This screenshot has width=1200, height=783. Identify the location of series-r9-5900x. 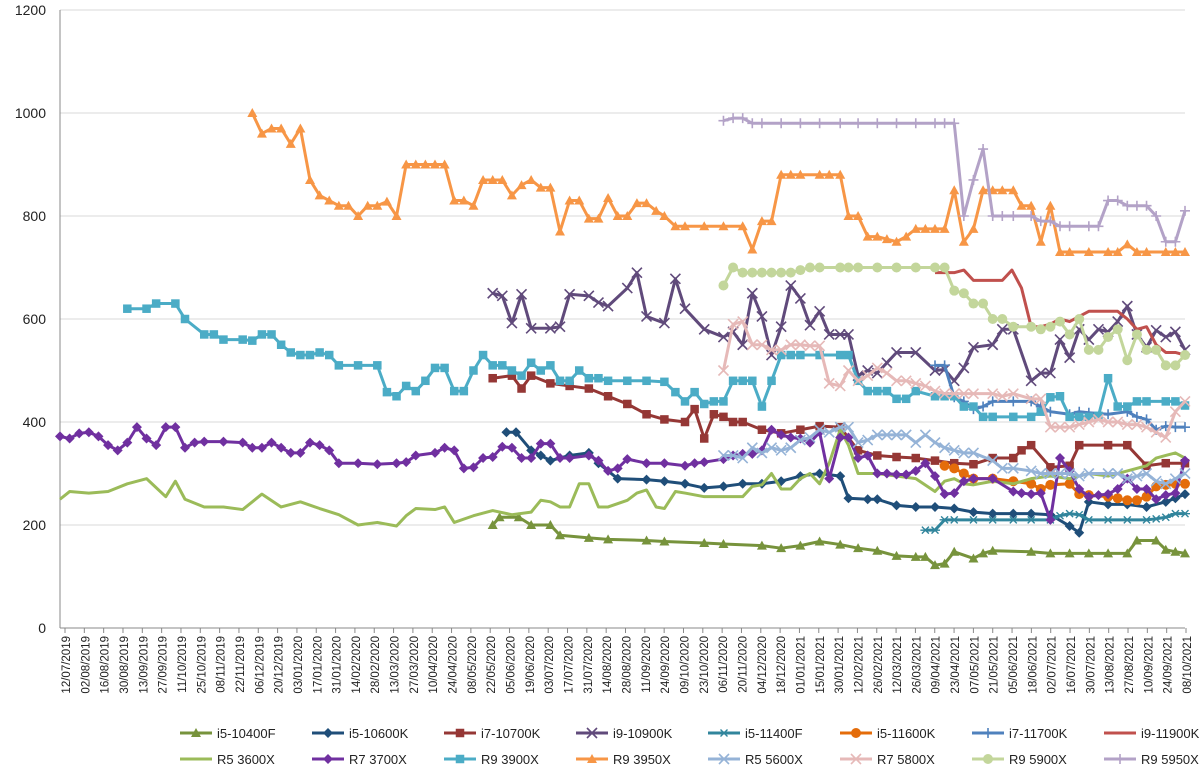
(954, 316).